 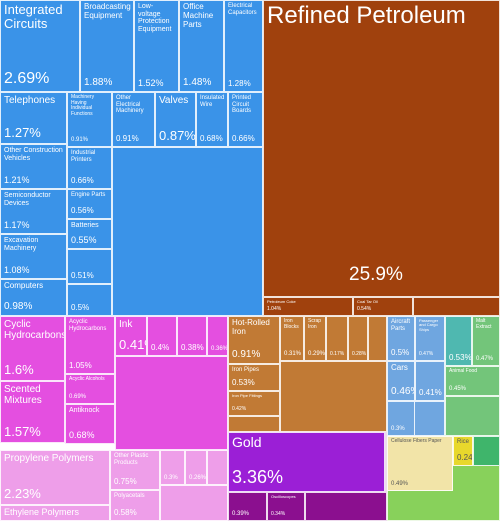 I want to click on tile-label: Iron Pipes, so click(x=246, y=370).